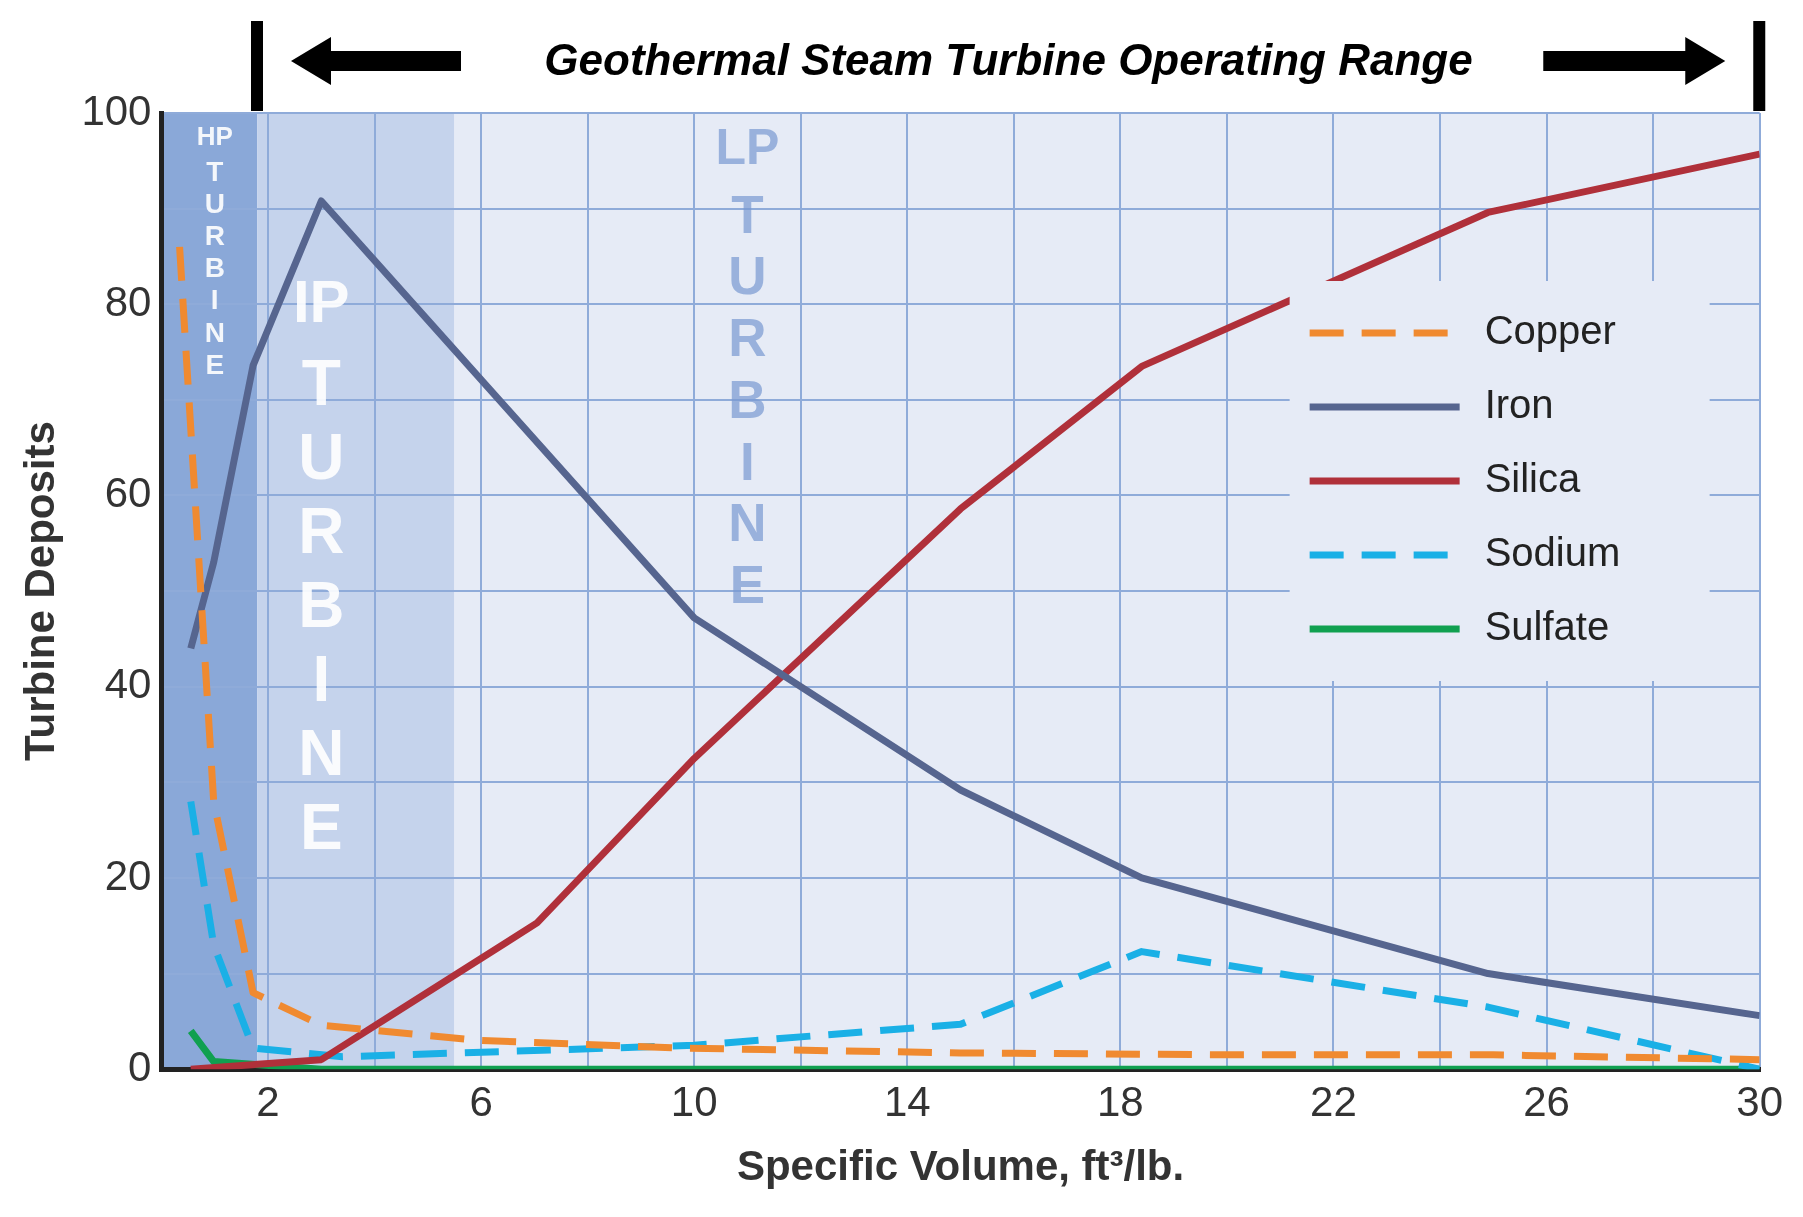  What do you see at coordinates (960, 1166) in the screenshot?
I see `x-axis-title: Specific Volume, ft³/lb.` at bounding box center [960, 1166].